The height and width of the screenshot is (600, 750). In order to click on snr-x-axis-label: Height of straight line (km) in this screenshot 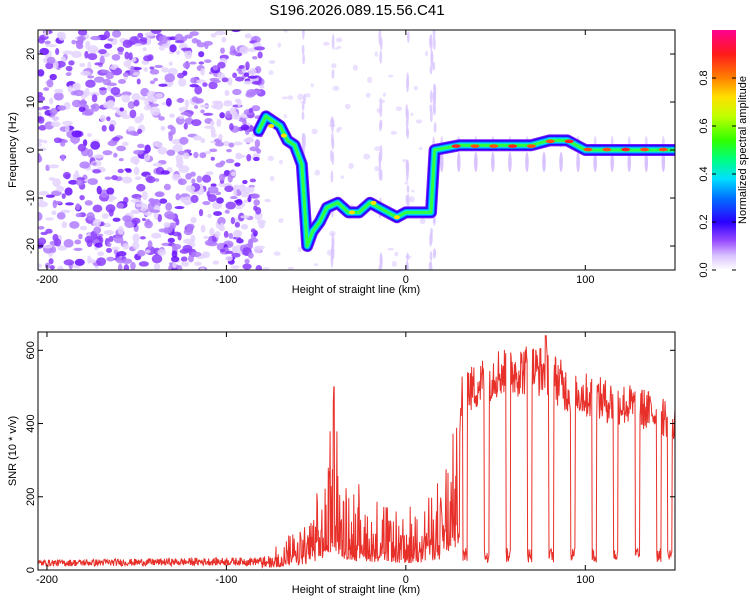, I will do `click(356, 590)`.